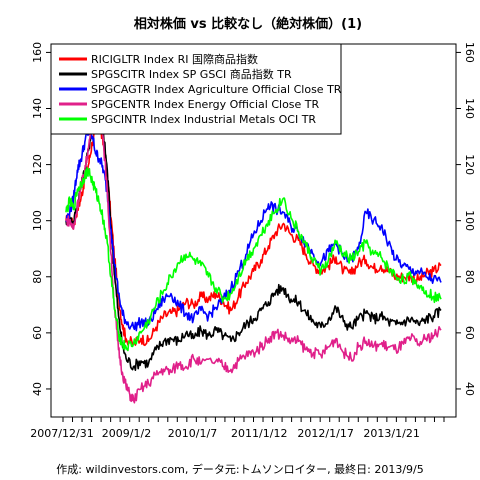  Describe the element at coordinates (126, 433) in the screenshot. I see `x-tick-label: 2009/1/2` at that location.